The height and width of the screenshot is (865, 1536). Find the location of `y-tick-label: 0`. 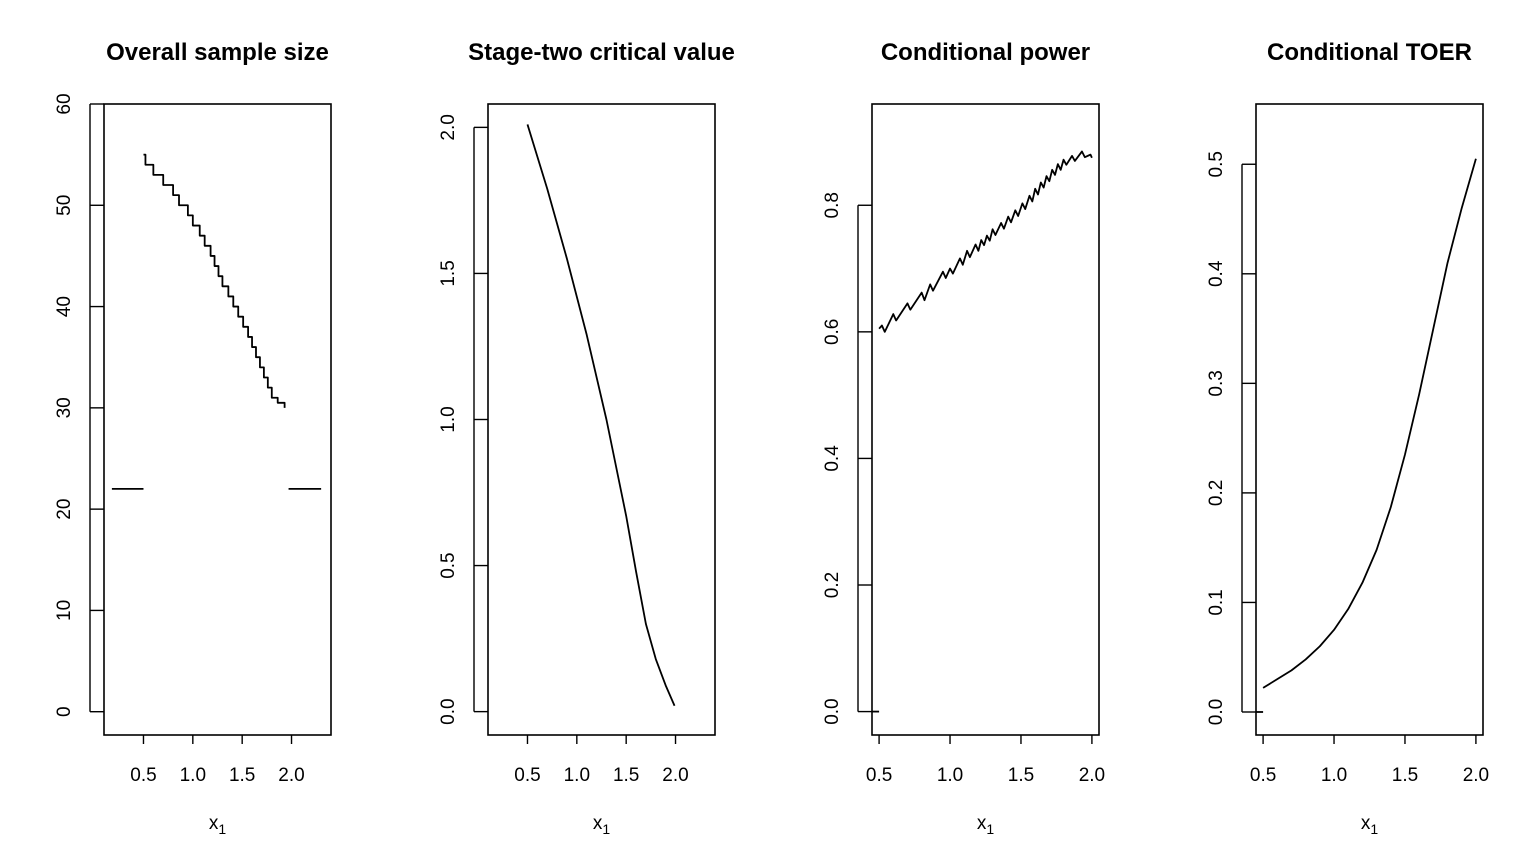

y-tick-label: 0 is located at coordinates (64, 711).